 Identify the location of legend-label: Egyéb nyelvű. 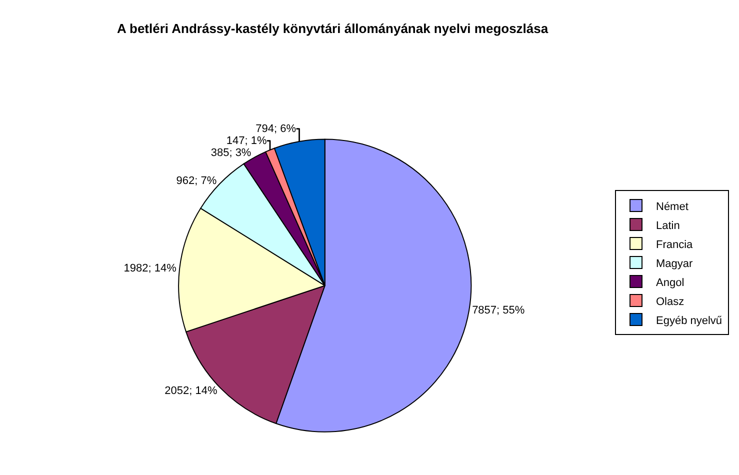
(689, 320).